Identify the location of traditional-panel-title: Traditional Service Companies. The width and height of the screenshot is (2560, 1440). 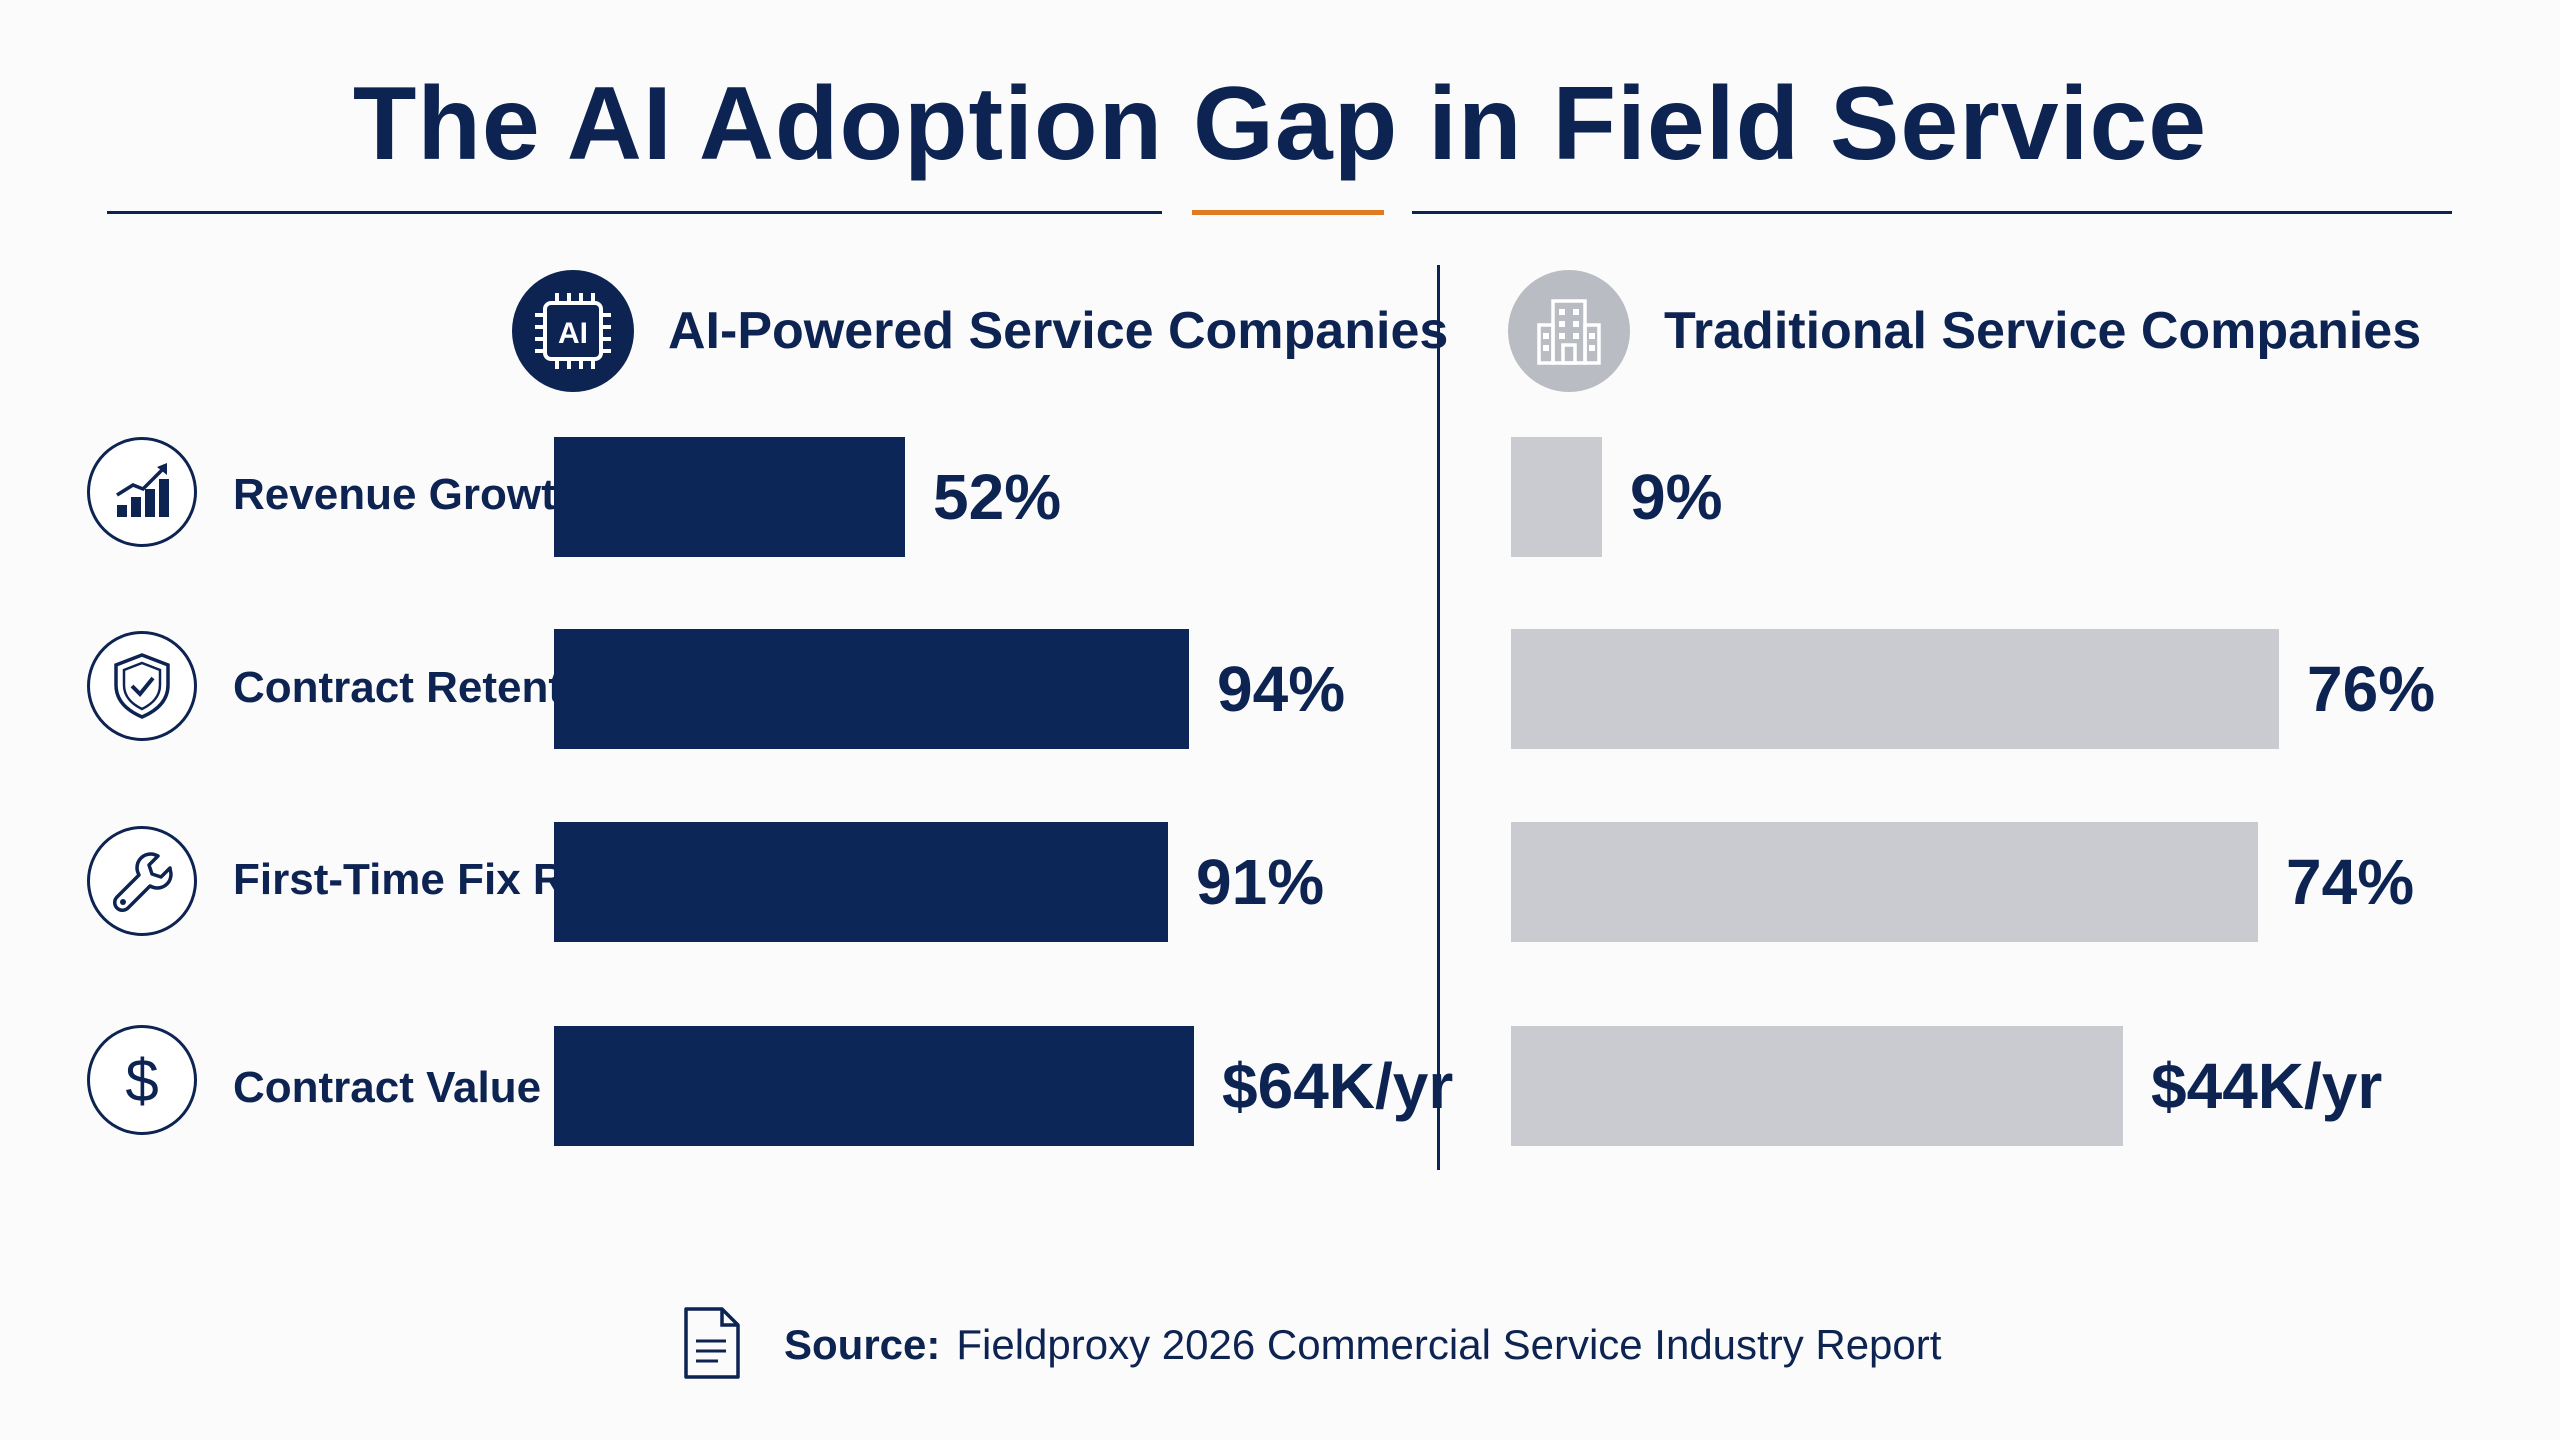
(2043, 331).